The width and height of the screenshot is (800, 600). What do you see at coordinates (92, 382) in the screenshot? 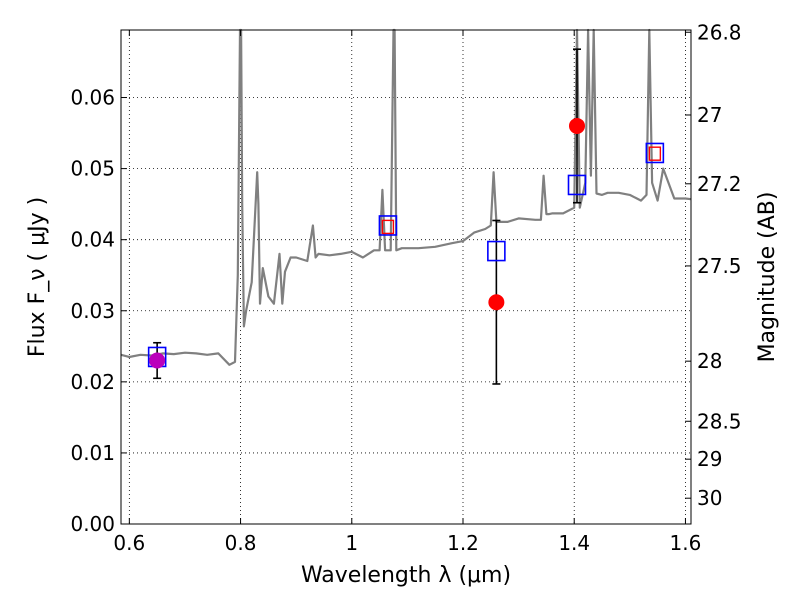
I see `y-tick-label: 0.02` at bounding box center [92, 382].